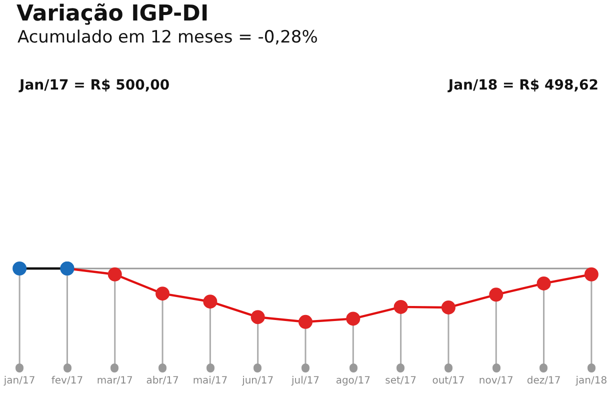 The height and width of the screenshot is (396, 610). I want to click on x-tick-label: nov/17, so click(496, 381).